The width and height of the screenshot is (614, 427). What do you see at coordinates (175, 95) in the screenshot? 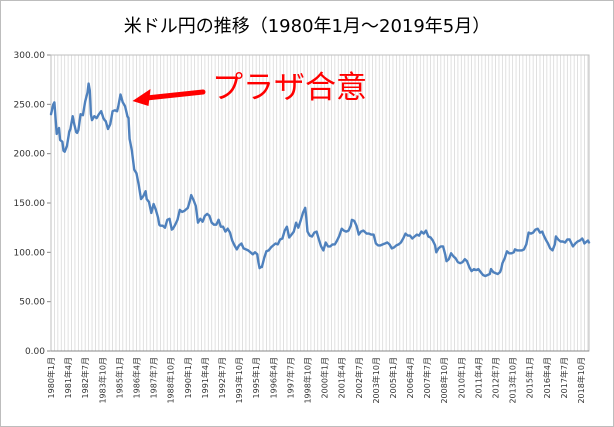
I see `annotation-arrow-shaft` at bounding box center [175, 95].